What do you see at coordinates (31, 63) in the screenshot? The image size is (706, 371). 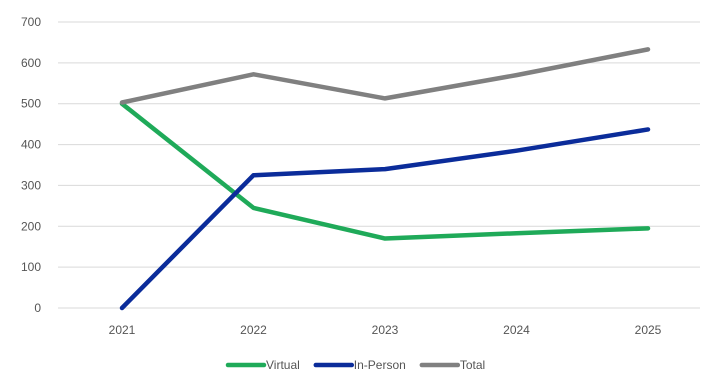 I see `y-tick-label: 600` at bounding box center [31, 63].